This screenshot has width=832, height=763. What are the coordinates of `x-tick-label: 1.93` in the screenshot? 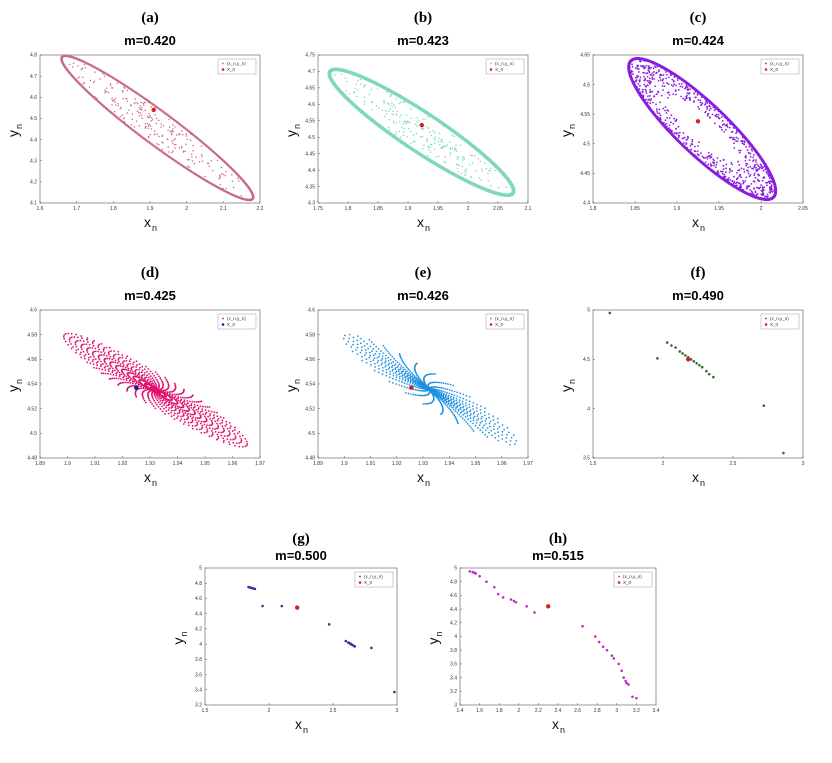 It's located at (423, 464).